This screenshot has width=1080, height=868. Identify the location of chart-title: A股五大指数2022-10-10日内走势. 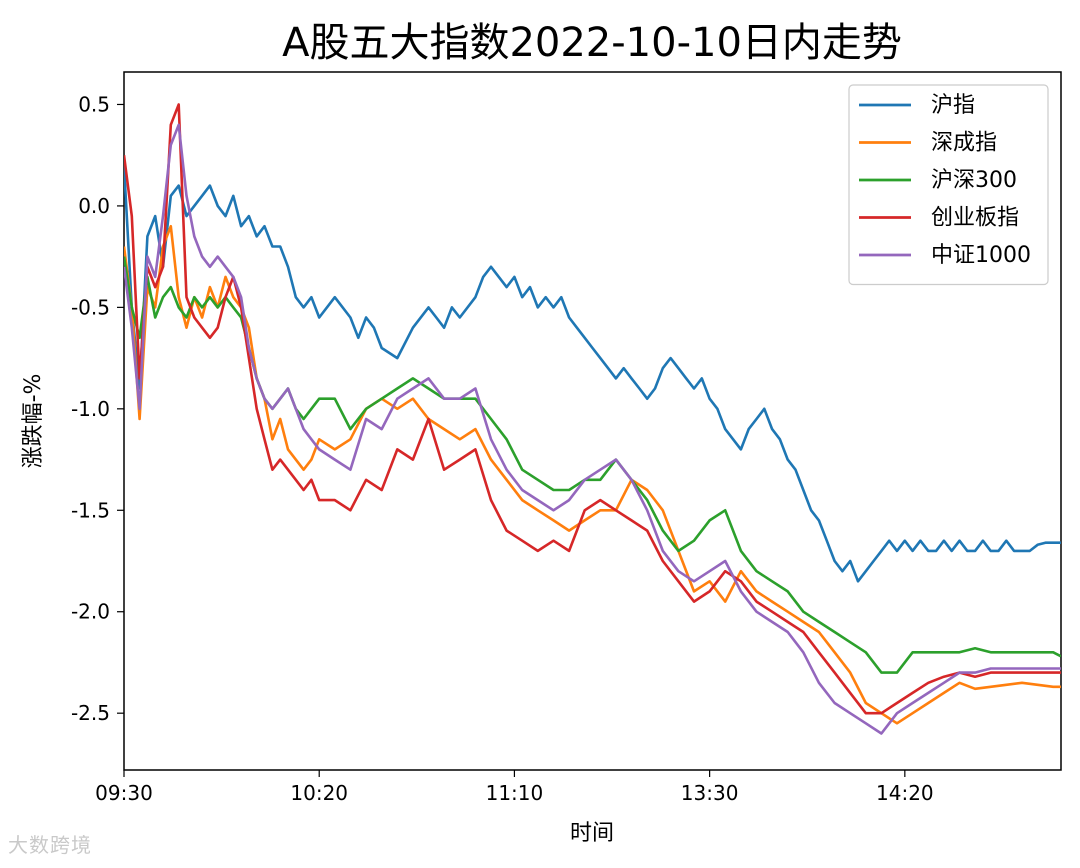
(592, 43).